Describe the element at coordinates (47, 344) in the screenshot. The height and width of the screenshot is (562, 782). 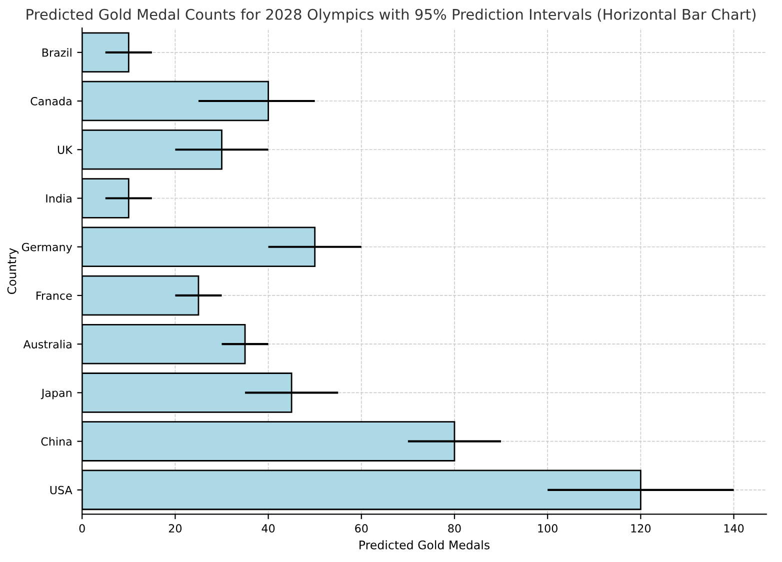
I see `y-tick-label: Australia` at that location.